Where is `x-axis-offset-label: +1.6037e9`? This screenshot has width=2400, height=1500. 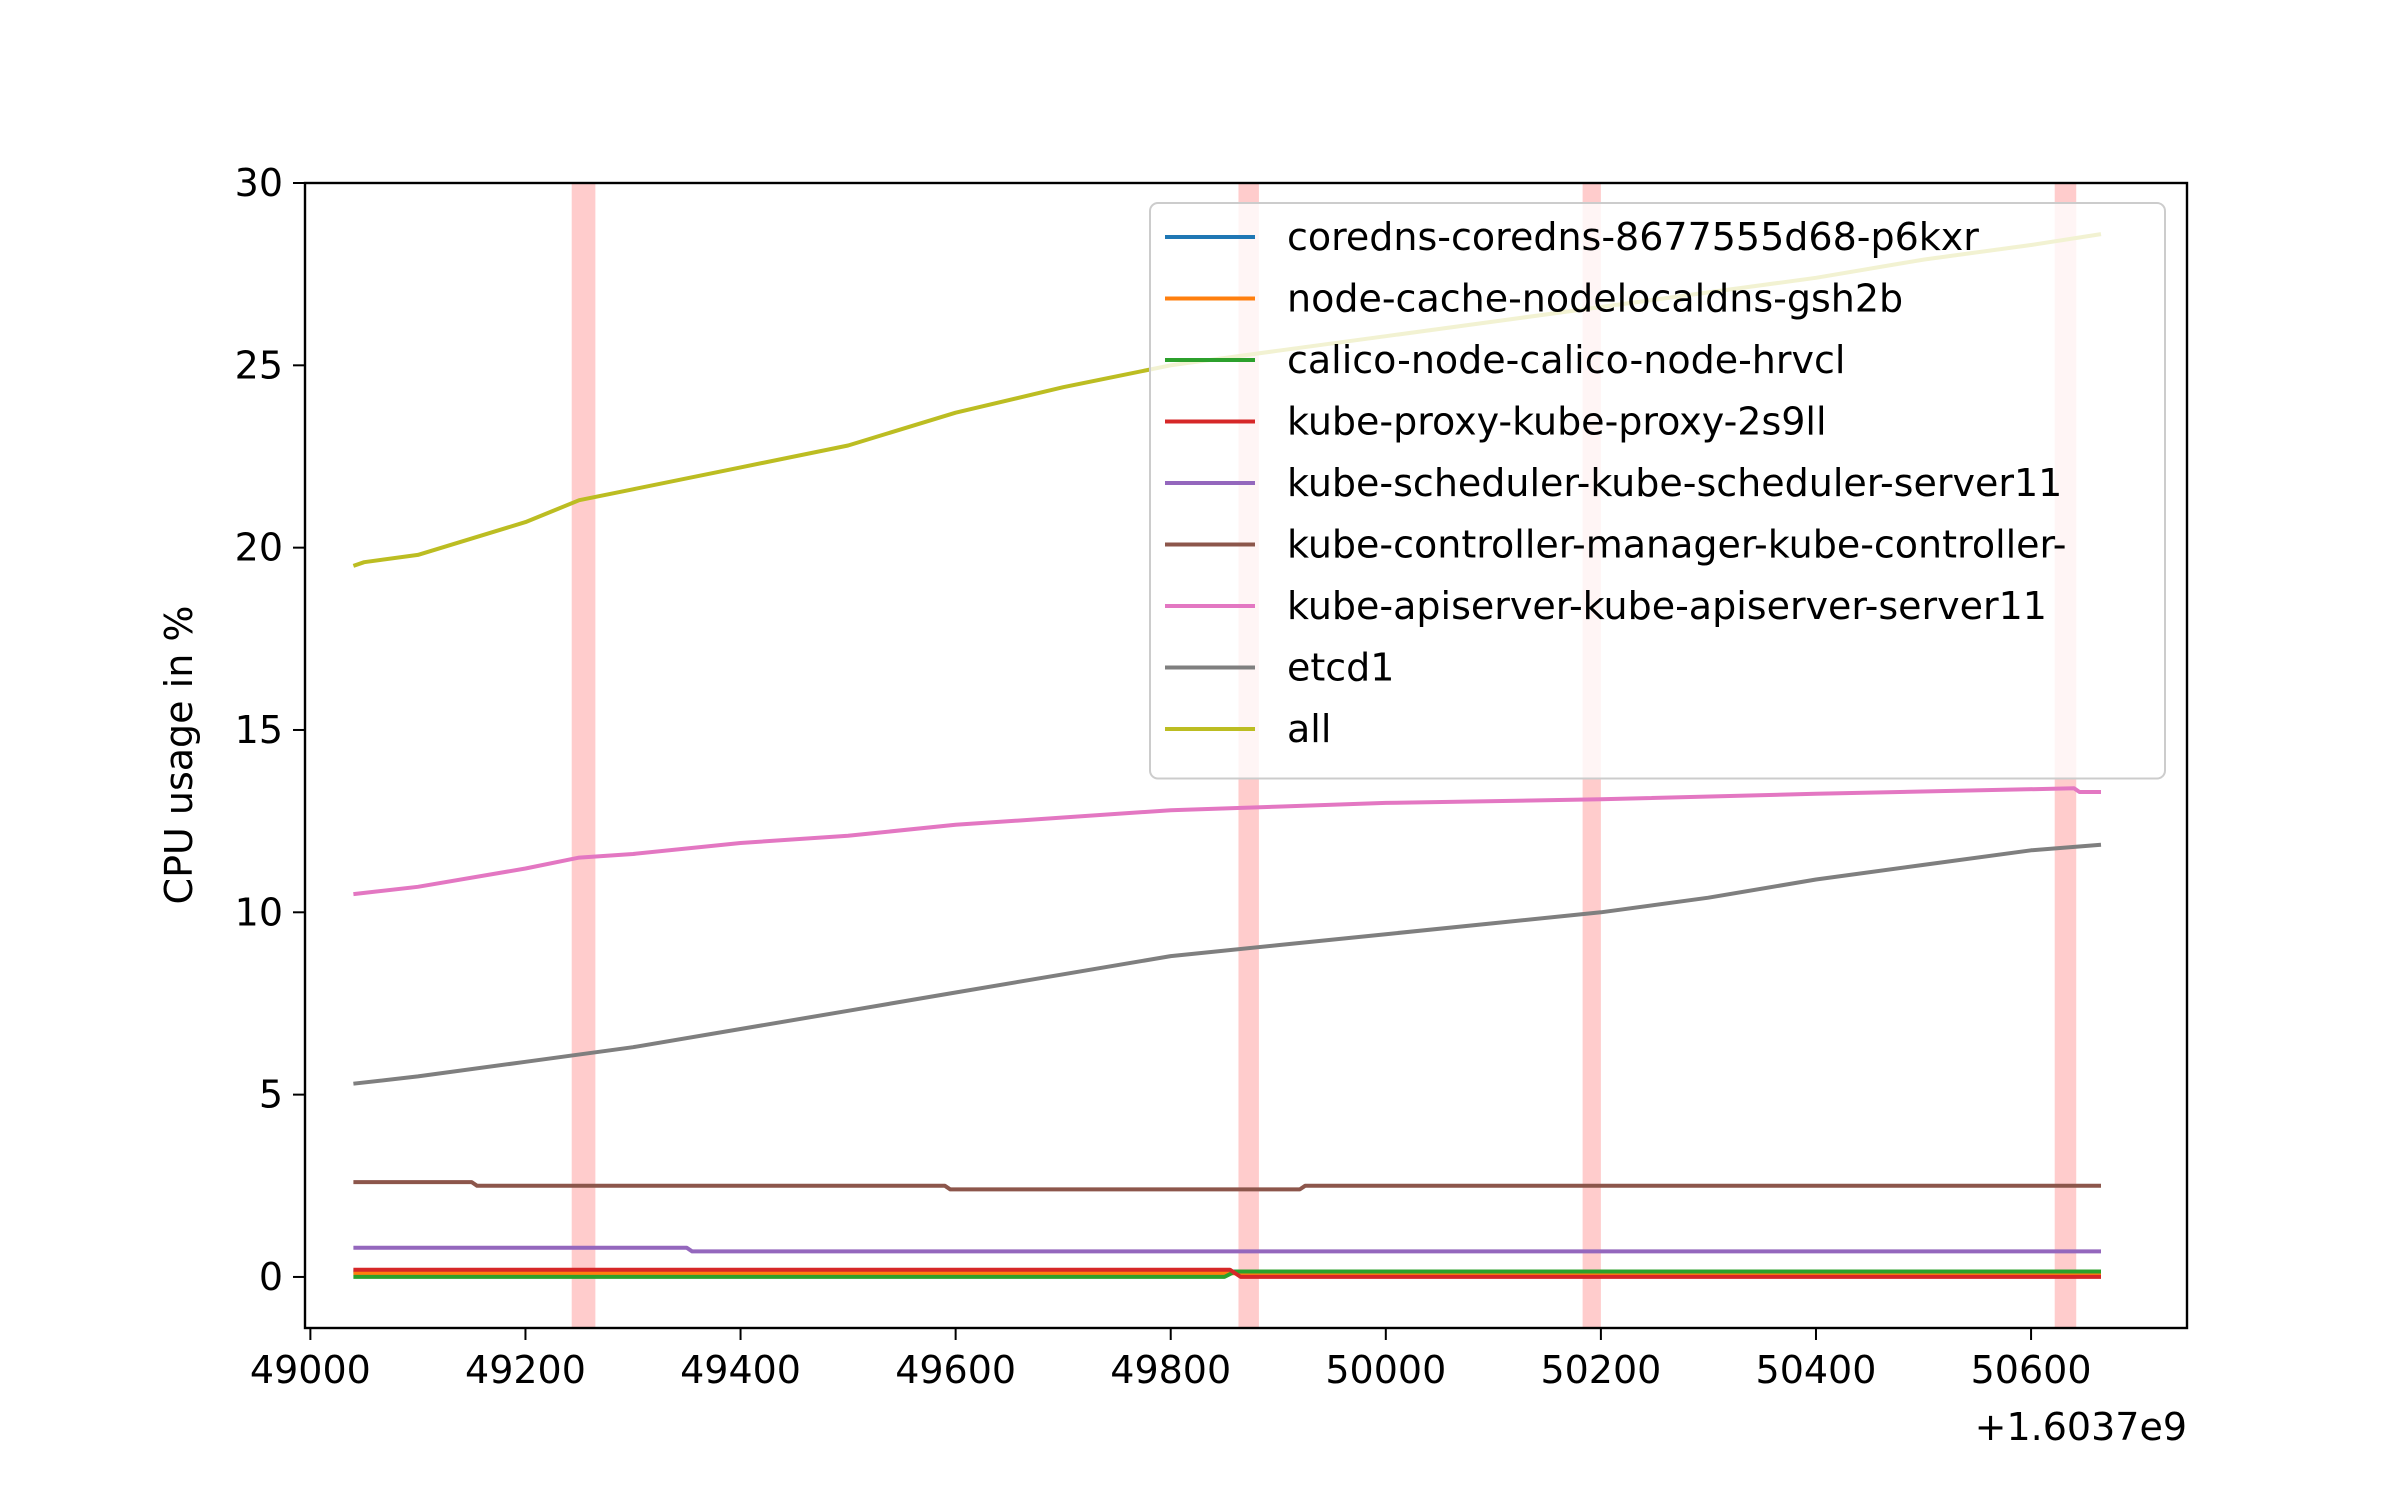 x-axis-offset-label: +1.6037e9 is located at coordinates (2081, 1427).